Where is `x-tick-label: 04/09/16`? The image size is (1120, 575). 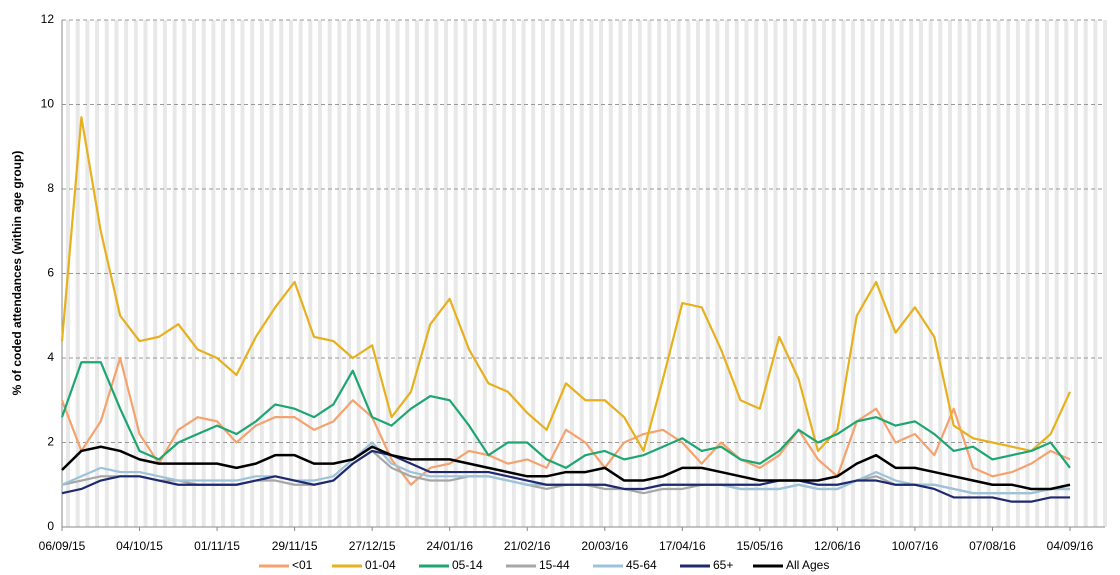
x-tick-label: 04/09/16 is located at coordinates (1070, 546).